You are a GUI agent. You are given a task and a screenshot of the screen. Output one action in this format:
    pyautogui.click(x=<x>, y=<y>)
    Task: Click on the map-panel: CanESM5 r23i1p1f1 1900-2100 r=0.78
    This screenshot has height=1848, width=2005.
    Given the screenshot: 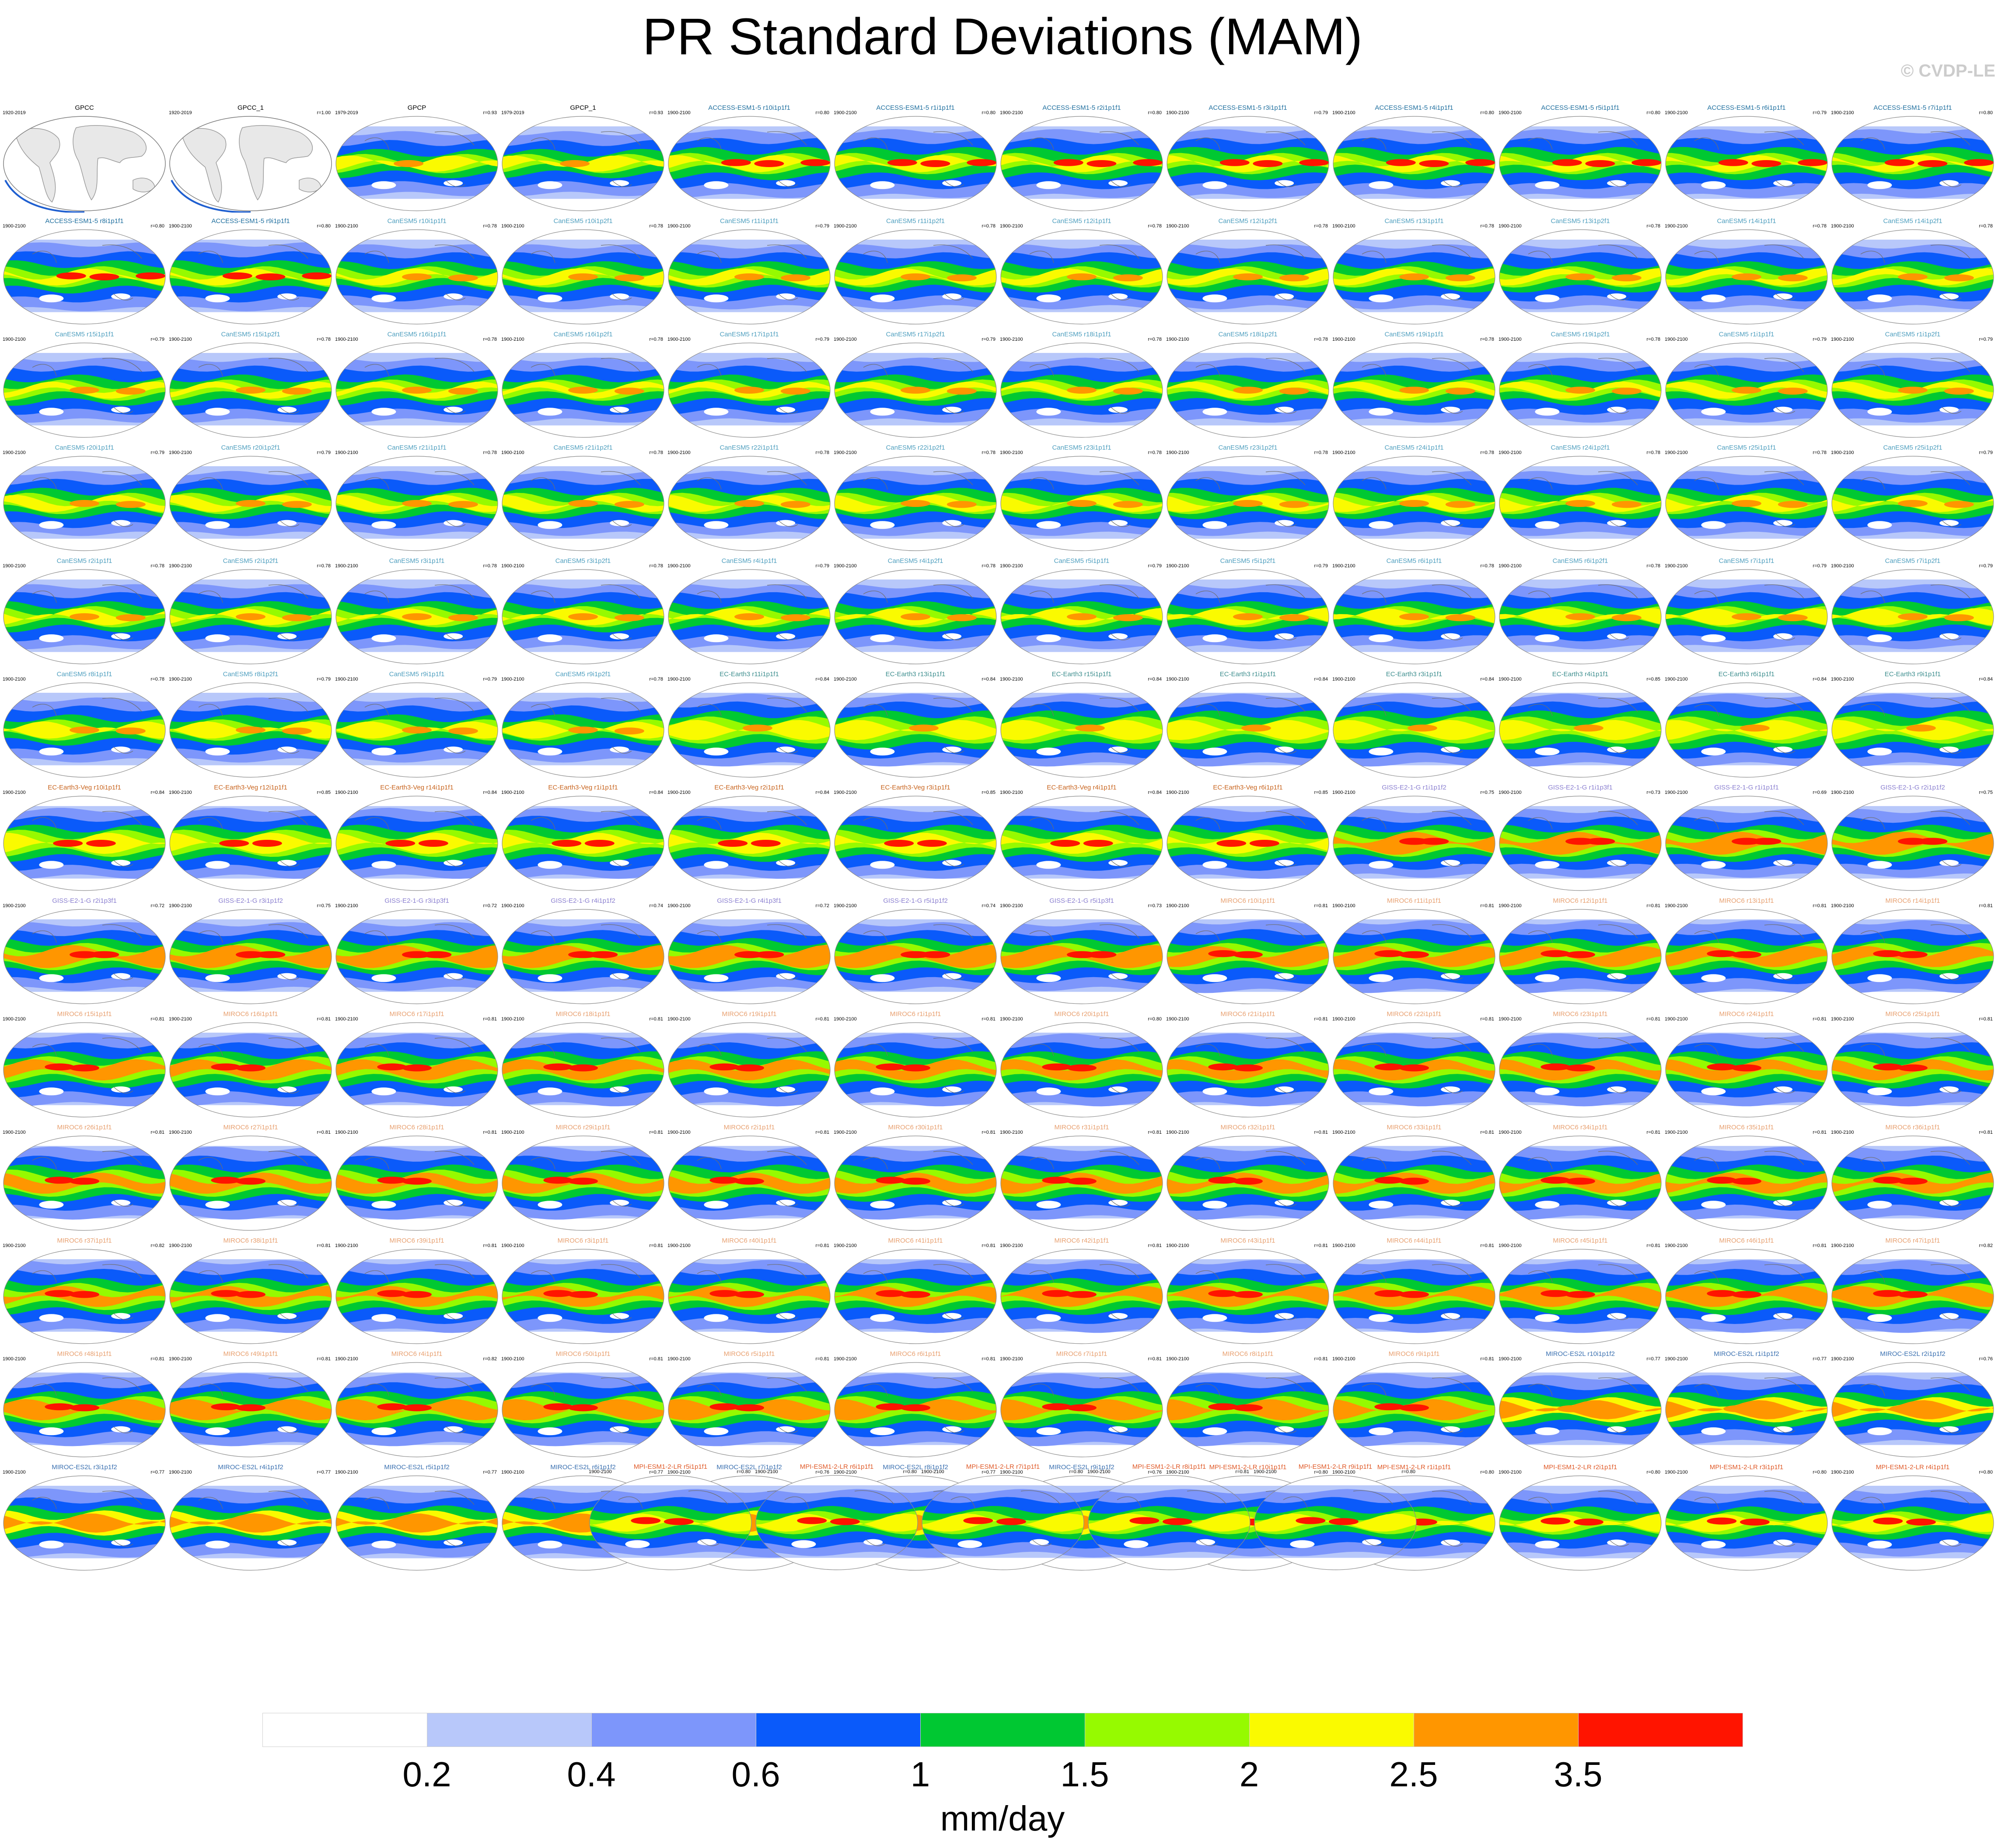 What is the action you would take?
    pyautogui.click(x=1081, y=497)
    